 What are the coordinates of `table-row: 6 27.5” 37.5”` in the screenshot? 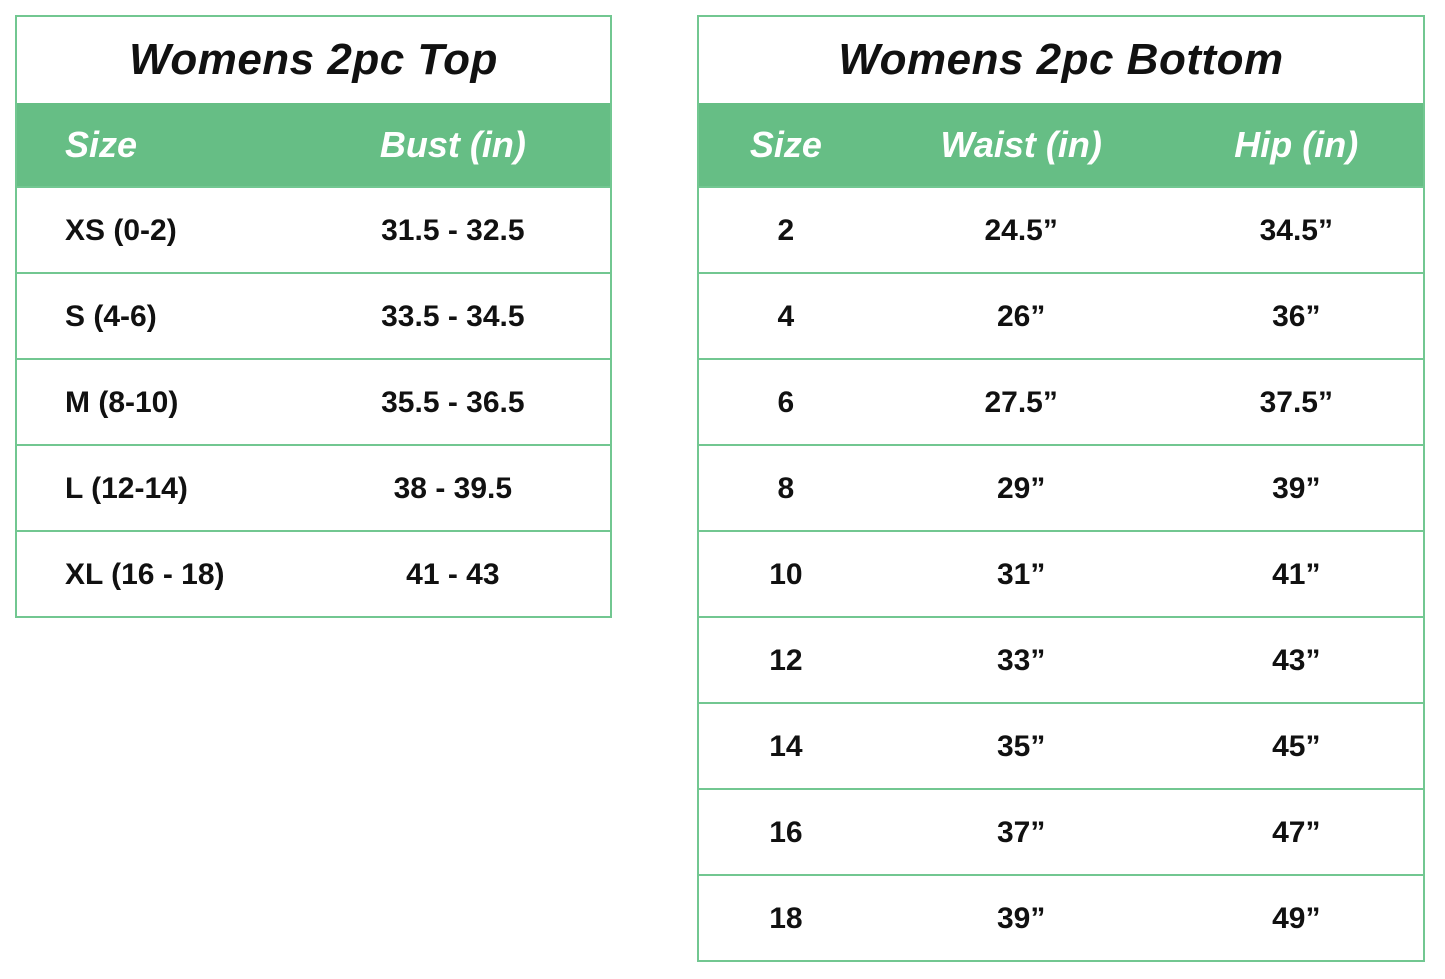 It's located at (1061, 401).